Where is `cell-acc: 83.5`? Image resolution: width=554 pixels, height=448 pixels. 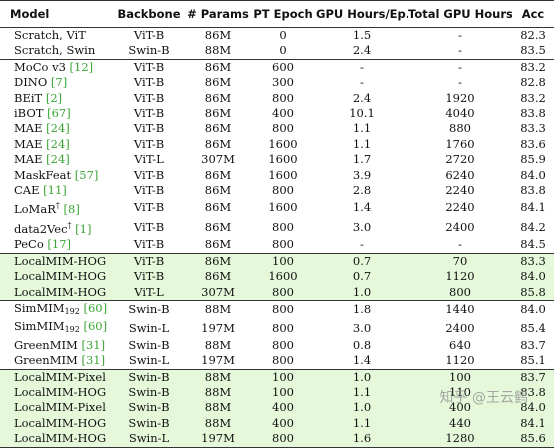
cell-acc: 83.5 is located at coordinates (533, 50).